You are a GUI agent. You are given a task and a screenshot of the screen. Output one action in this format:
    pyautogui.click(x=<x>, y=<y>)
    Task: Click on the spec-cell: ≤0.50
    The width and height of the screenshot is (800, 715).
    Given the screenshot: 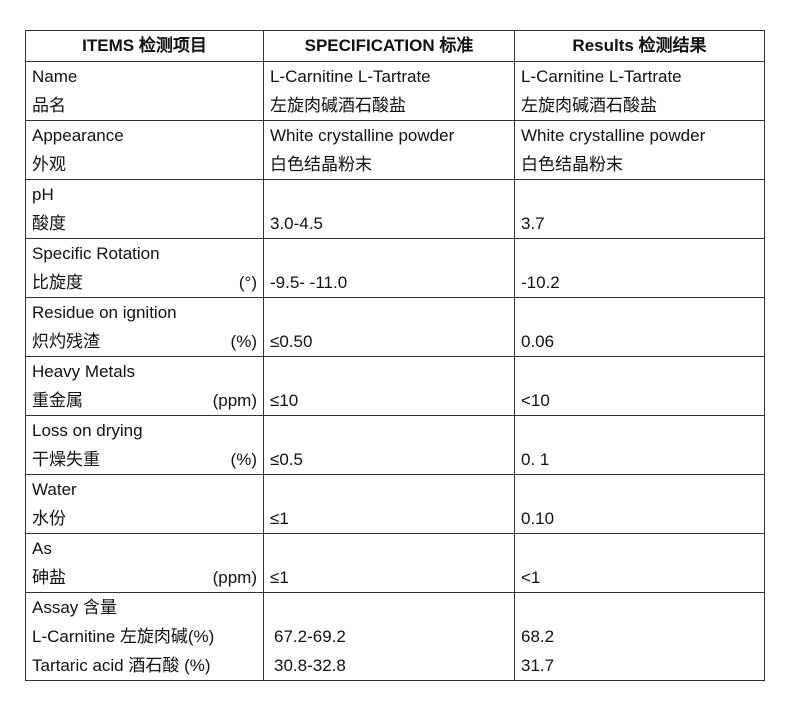 What is the action you would take?
    pyautogui.click(x=389, y=327)
    